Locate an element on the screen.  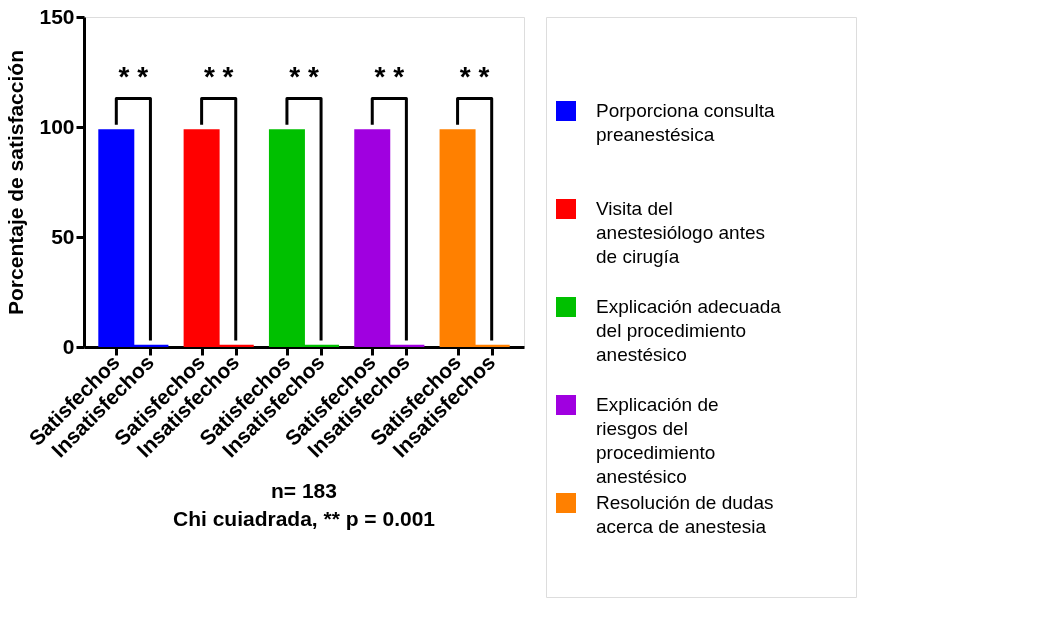
y-tick-label: 150 is located at coordinates (57, 16).